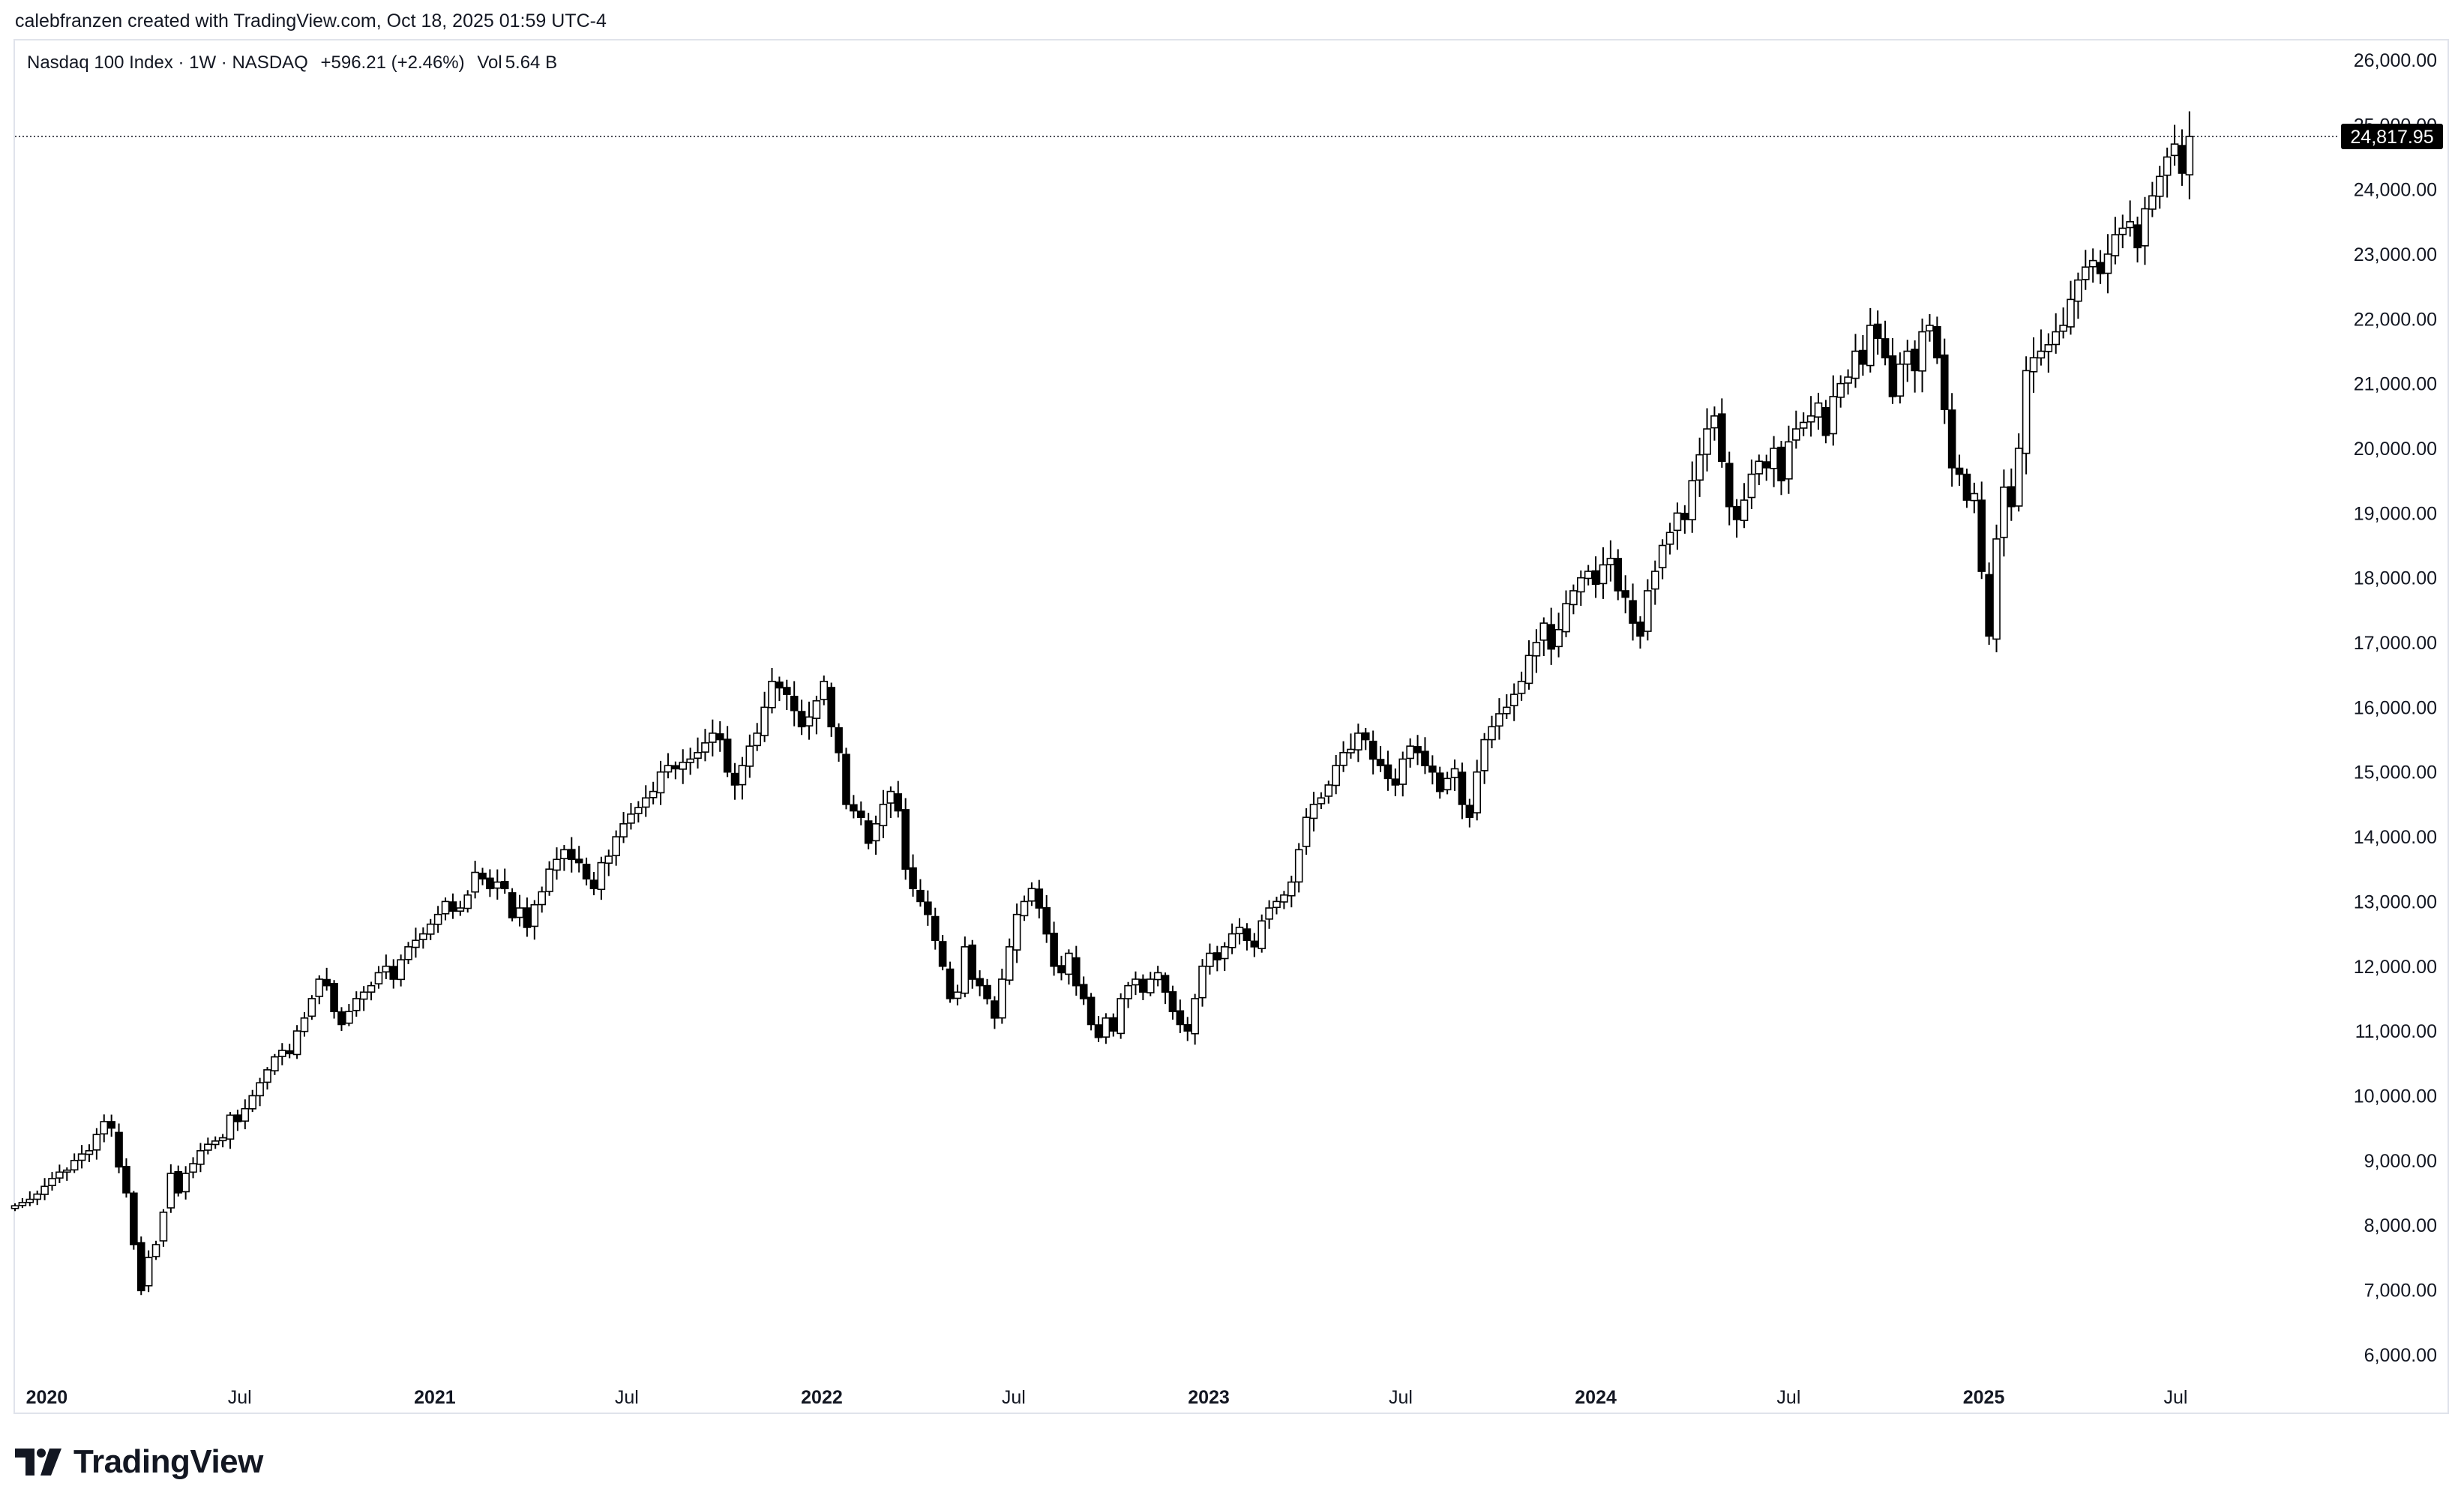 The width and height of the screenshot is (2464, 1507). I want to click on brand-name: TradingView, so click(168, 1461).